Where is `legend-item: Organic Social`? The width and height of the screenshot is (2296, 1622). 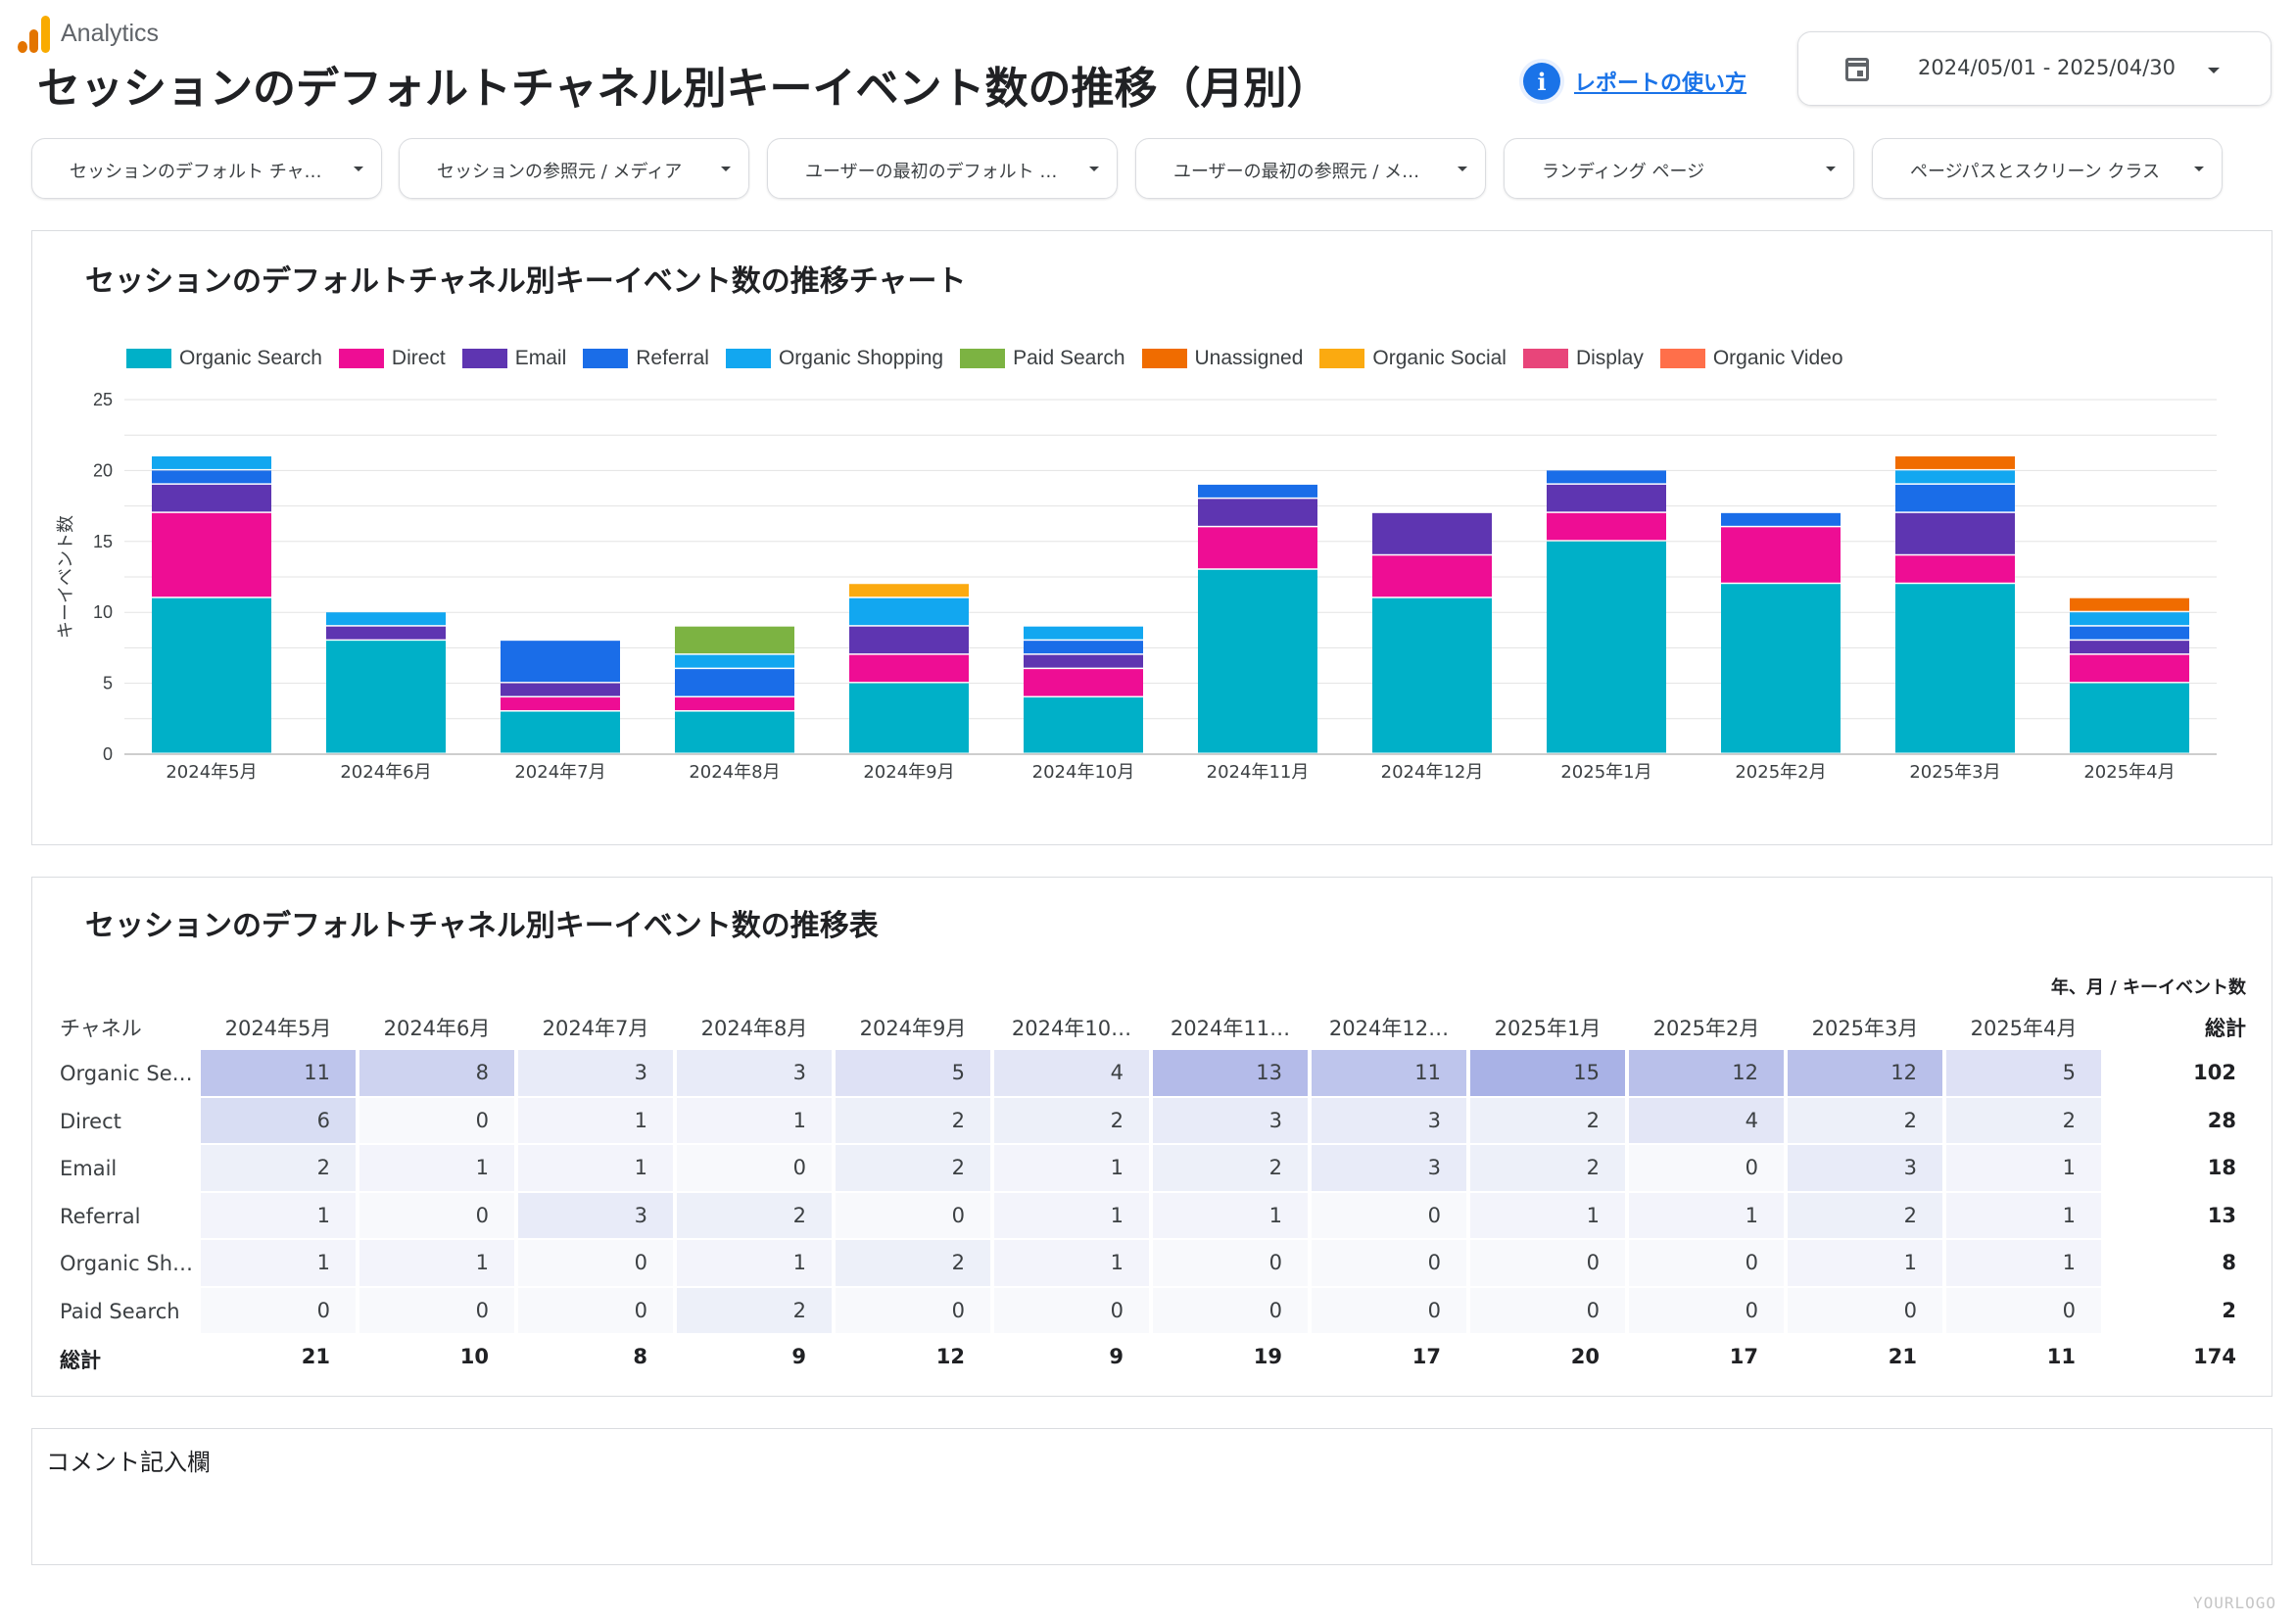 legend-item: Organic Social is located at coordinates (1413, 358).